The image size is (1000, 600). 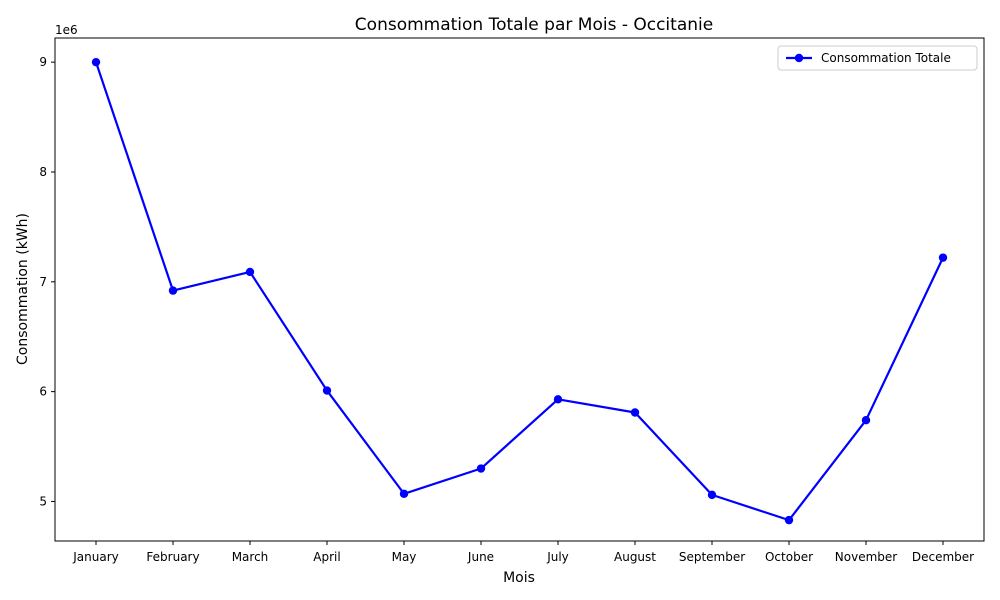 What do you see at coordinates (404, 557) in the screenshot?
I see `x-tick-label: May` at bounding box center [404, 557].